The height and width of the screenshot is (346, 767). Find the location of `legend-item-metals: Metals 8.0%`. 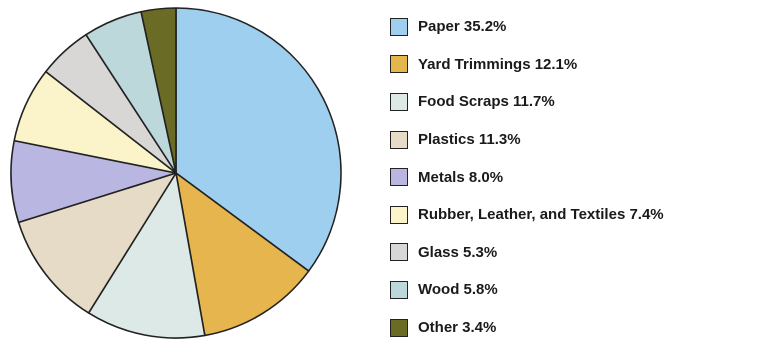

legend-item-metals: Metals 8.0% is located at coordinates (527, 177).